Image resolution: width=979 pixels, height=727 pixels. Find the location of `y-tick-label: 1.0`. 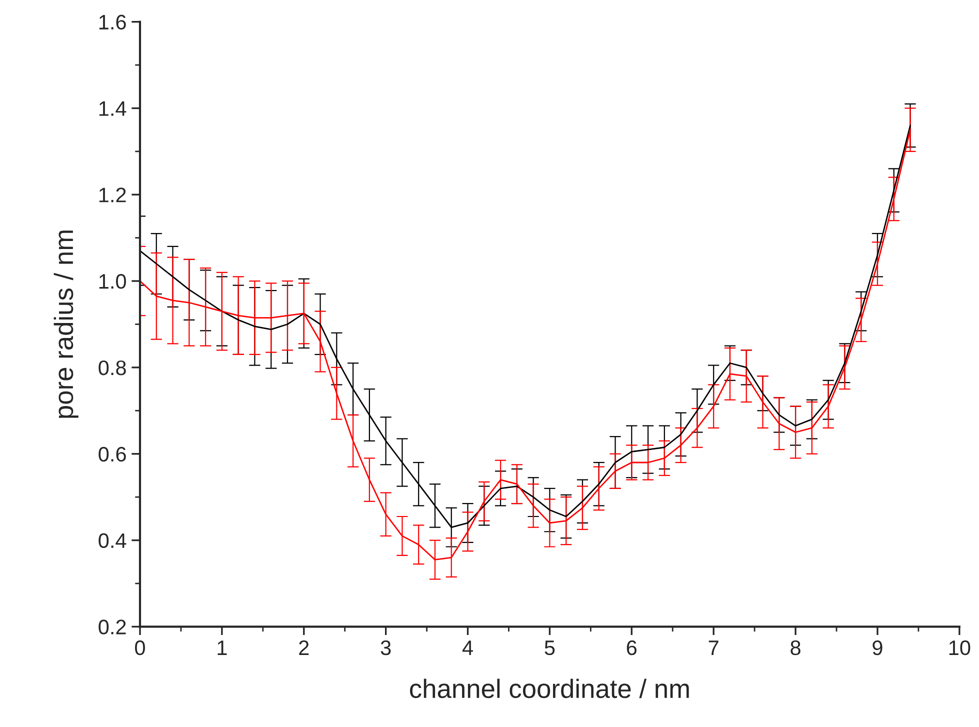

y-tick-label: 1.0 is located at coordinates (112, 281).